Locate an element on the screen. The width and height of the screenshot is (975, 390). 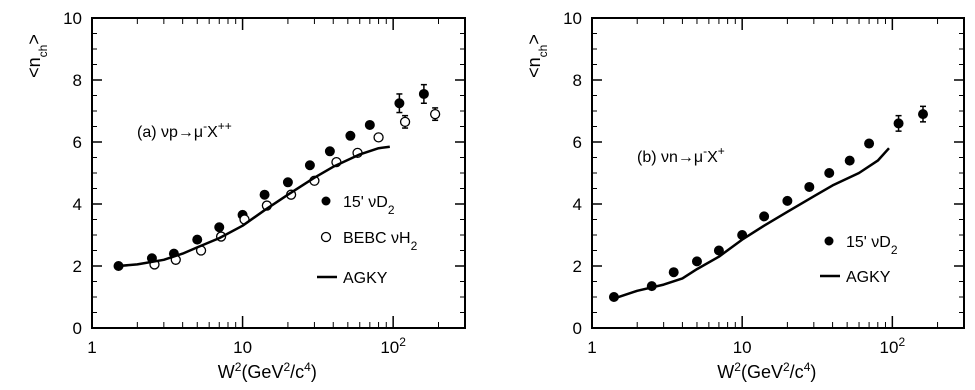
panel-label: (a) νp→μ-X++ is located at coordinates (184, 130).